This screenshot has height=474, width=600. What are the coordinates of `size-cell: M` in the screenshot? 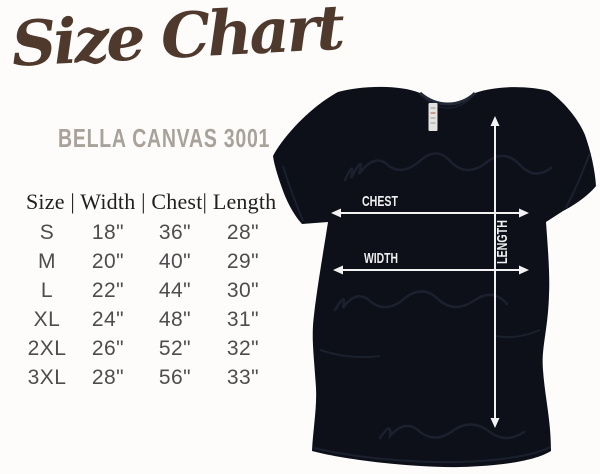 It's located at (47, 261).